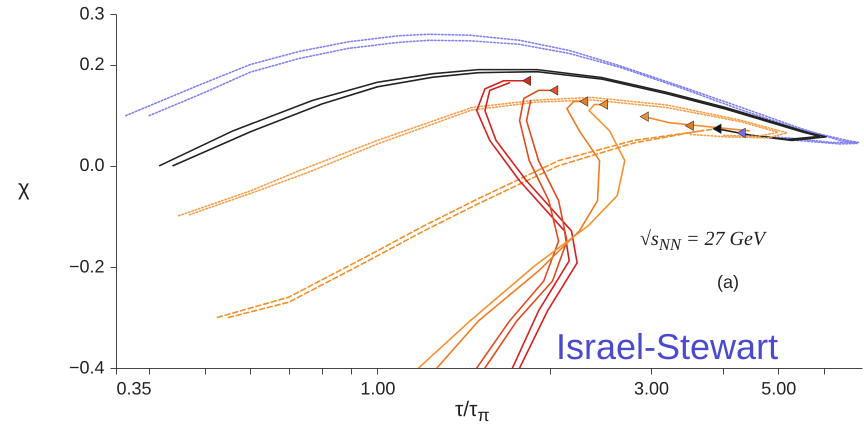 The width and height of the screenshot is (864, 433). What do you see at coordinates (703, 241) in the screenshot?
I see `annotation: √s$_{NN}$ = 27 GeV` at bounding box center [703, 241].